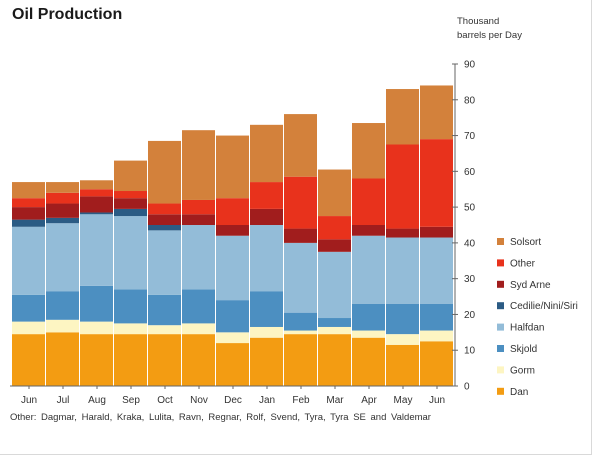  Describe the element at coordinates (335, 400) in the screenshot. I see `x-tick-label-10: Mar` at that location.